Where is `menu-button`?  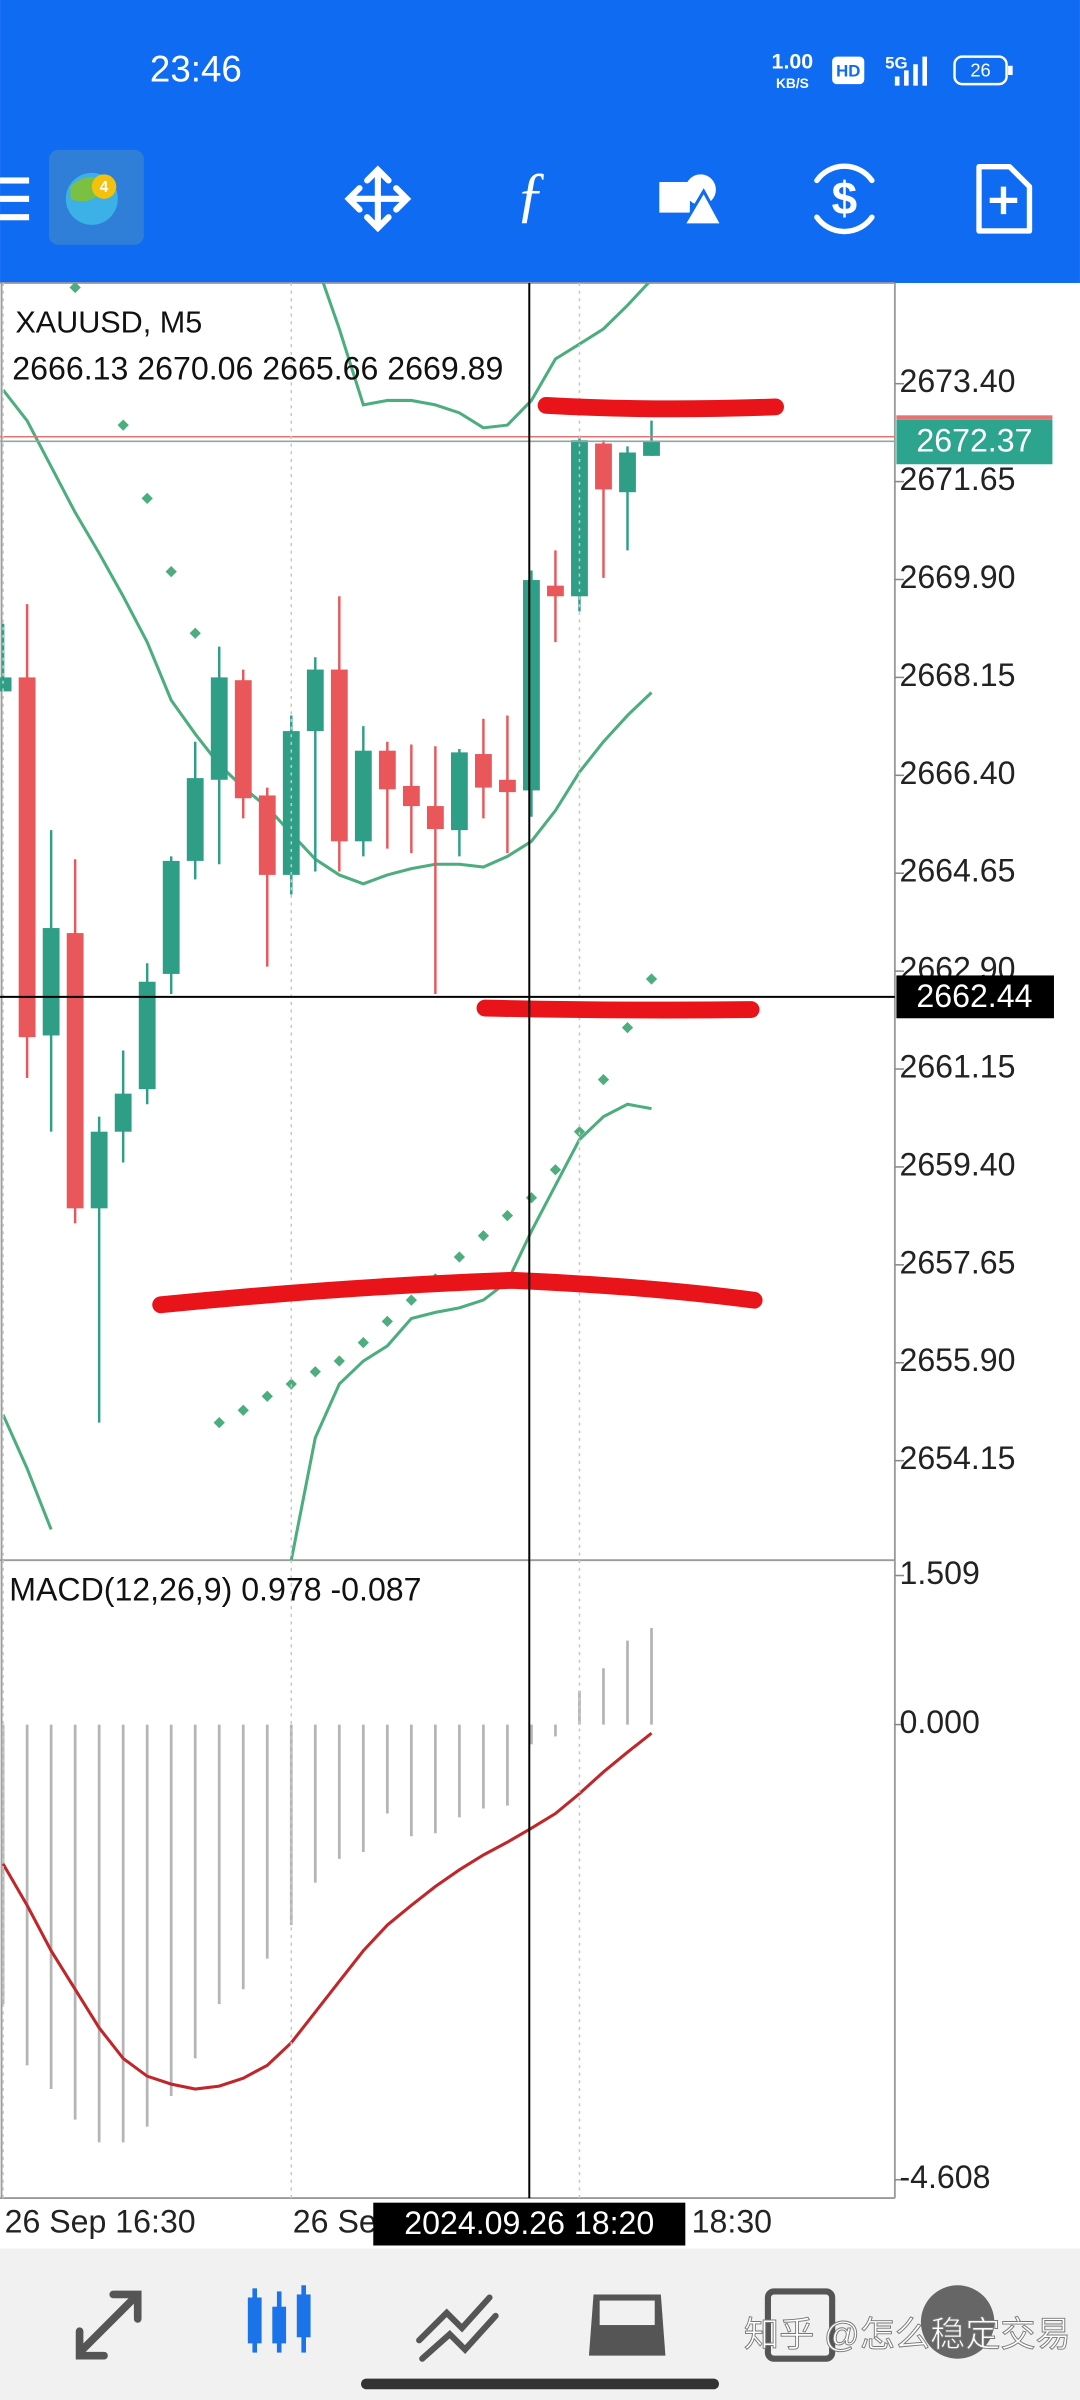 menu-button is located at coordinates (15, 199).